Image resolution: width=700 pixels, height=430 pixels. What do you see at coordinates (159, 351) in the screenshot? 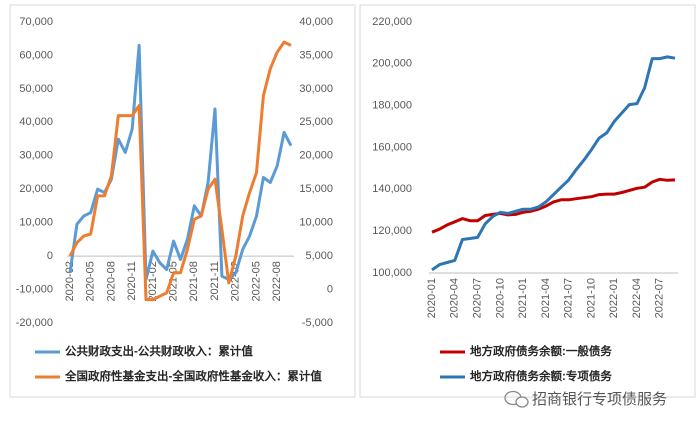
I see `legend-label: 公共财政支出-公共财政收入：累计值` at bounding box center [159, 351].